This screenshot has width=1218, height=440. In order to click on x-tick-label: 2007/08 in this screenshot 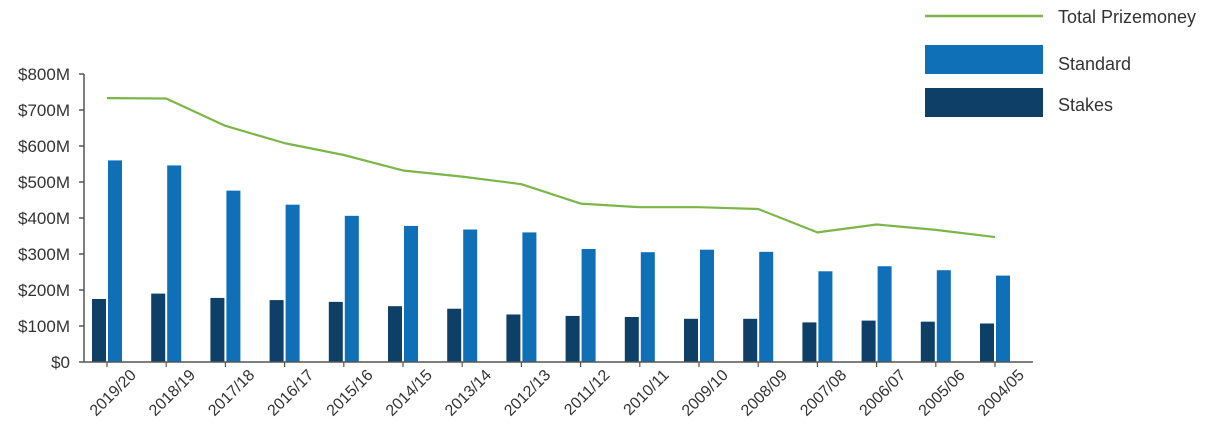, I will do `click(823, 393)`.